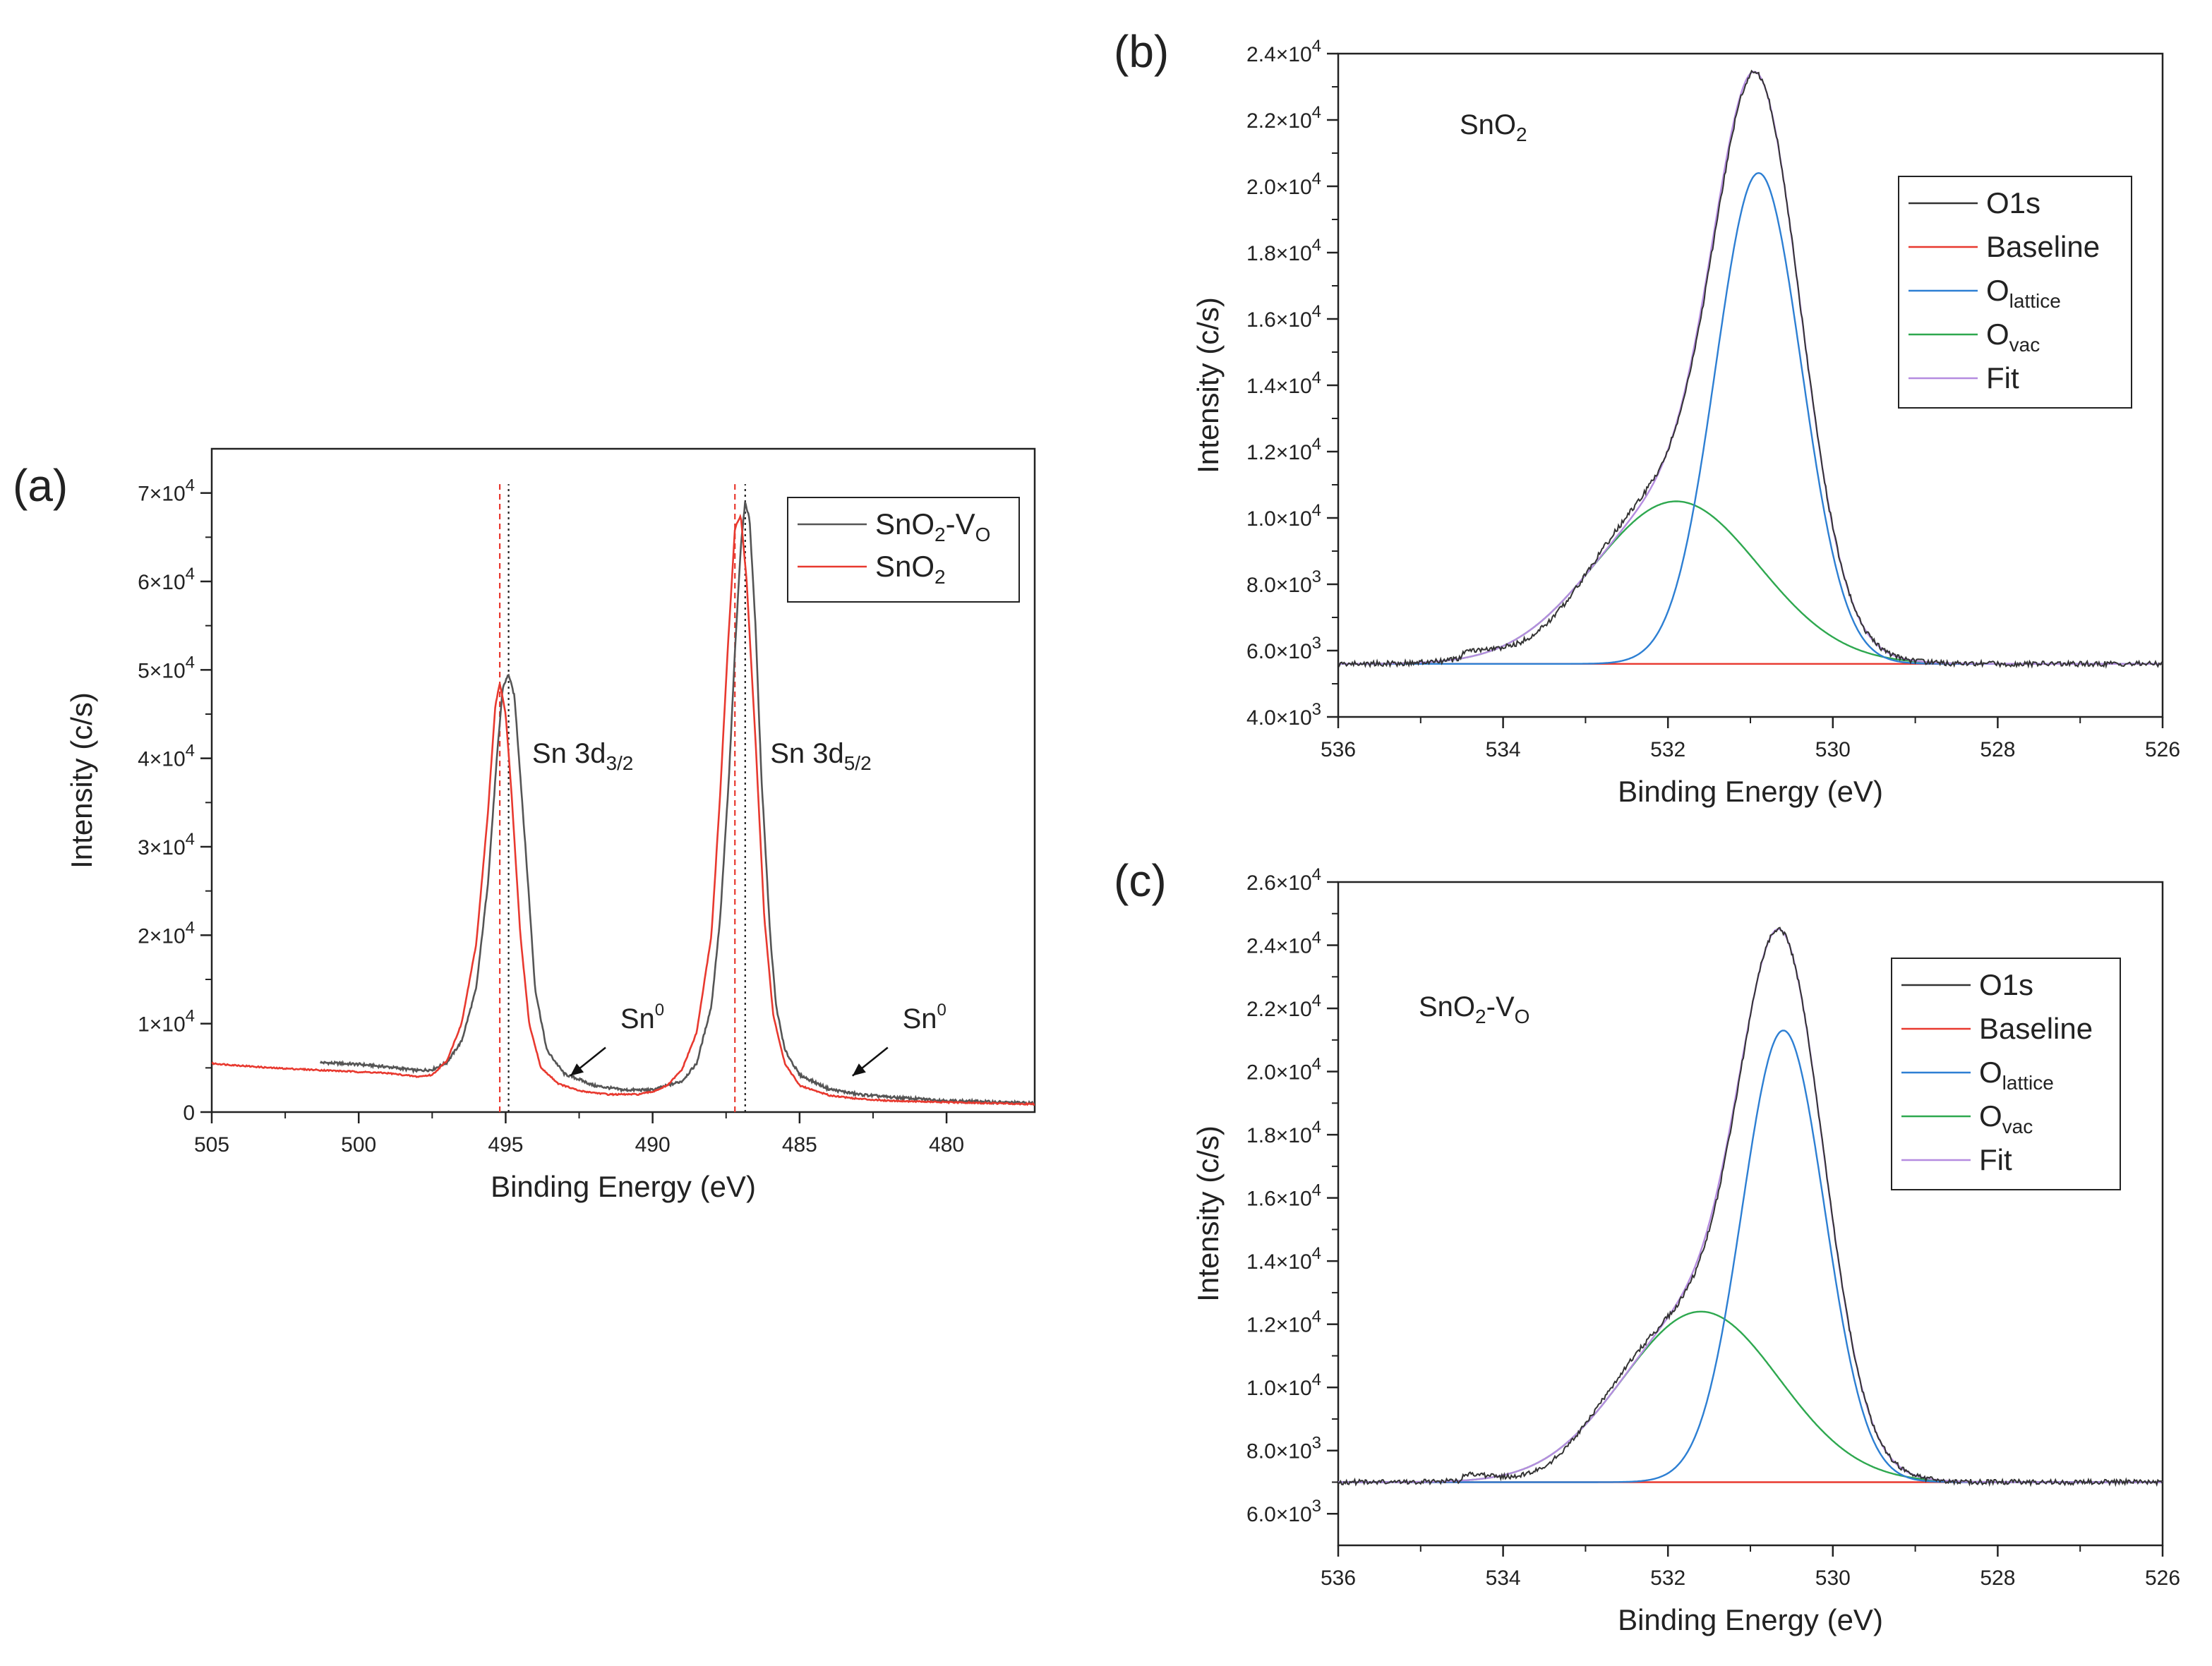 This screenshot has height=1666, width=2212. I want to click on peak-annotation: Sn 3d5/2, so click(820, 756).